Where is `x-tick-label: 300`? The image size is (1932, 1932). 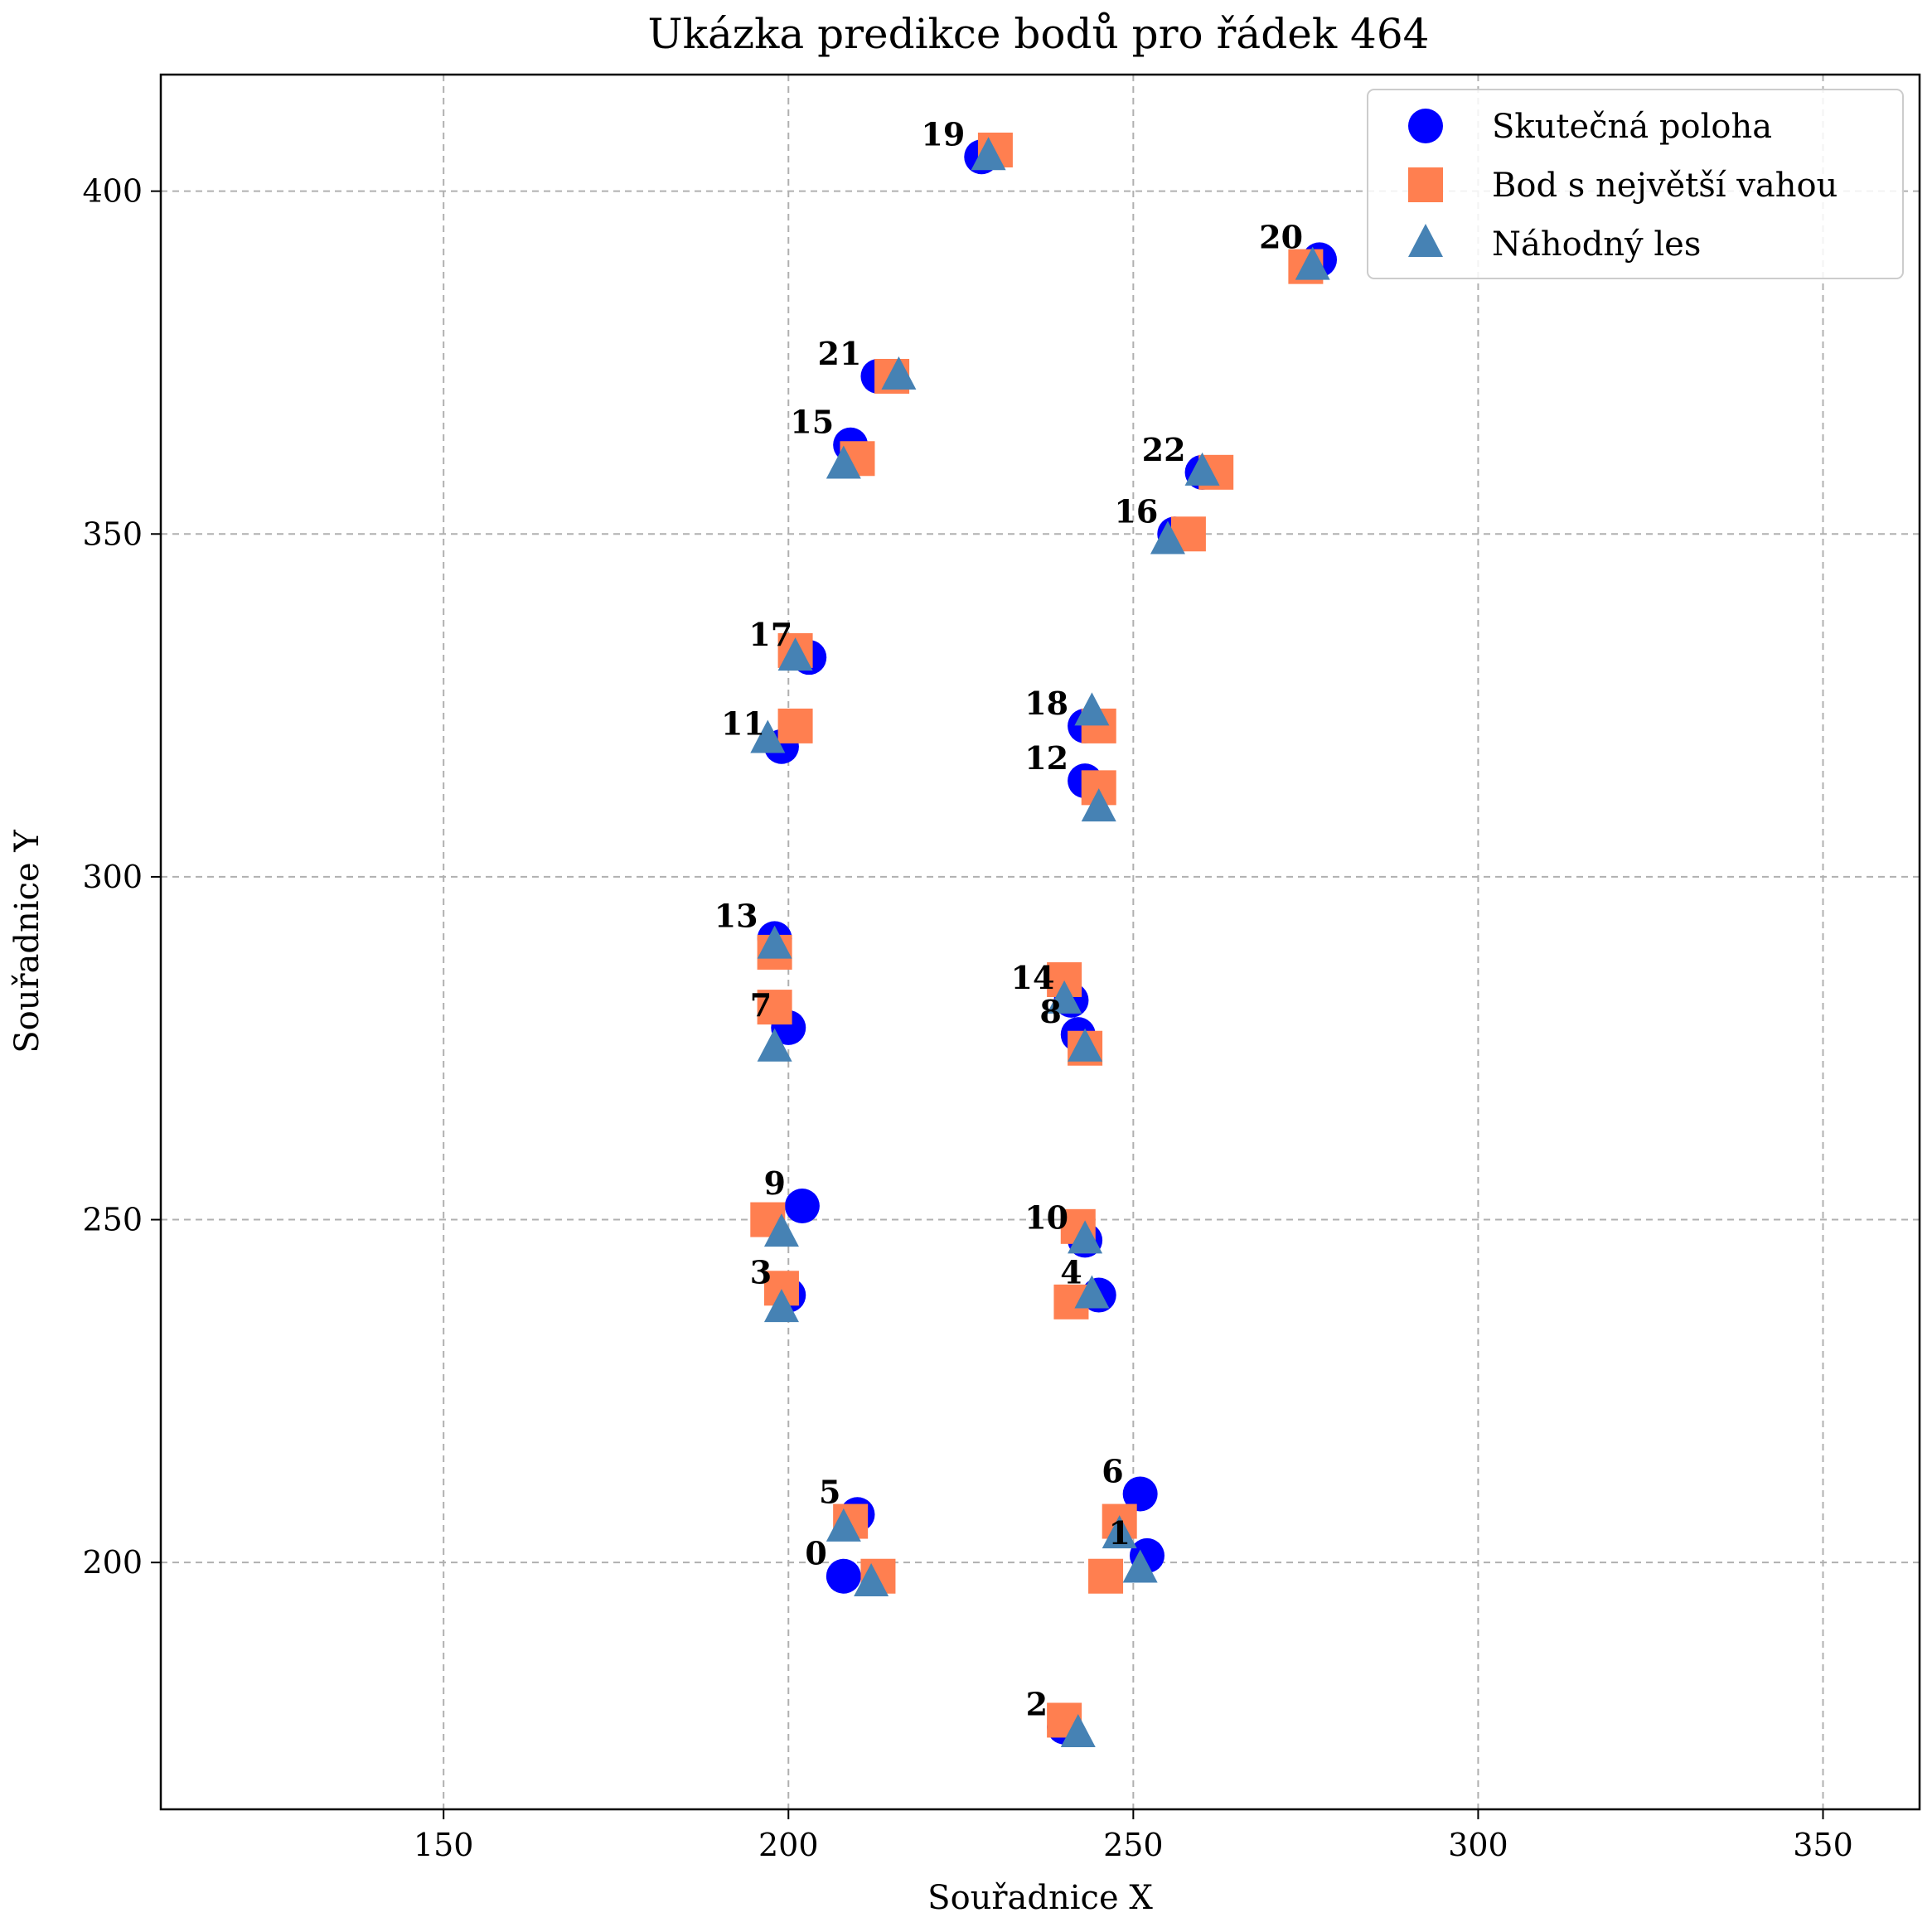 x-tick-label: 300 is located at coordinates (1478, 1845).